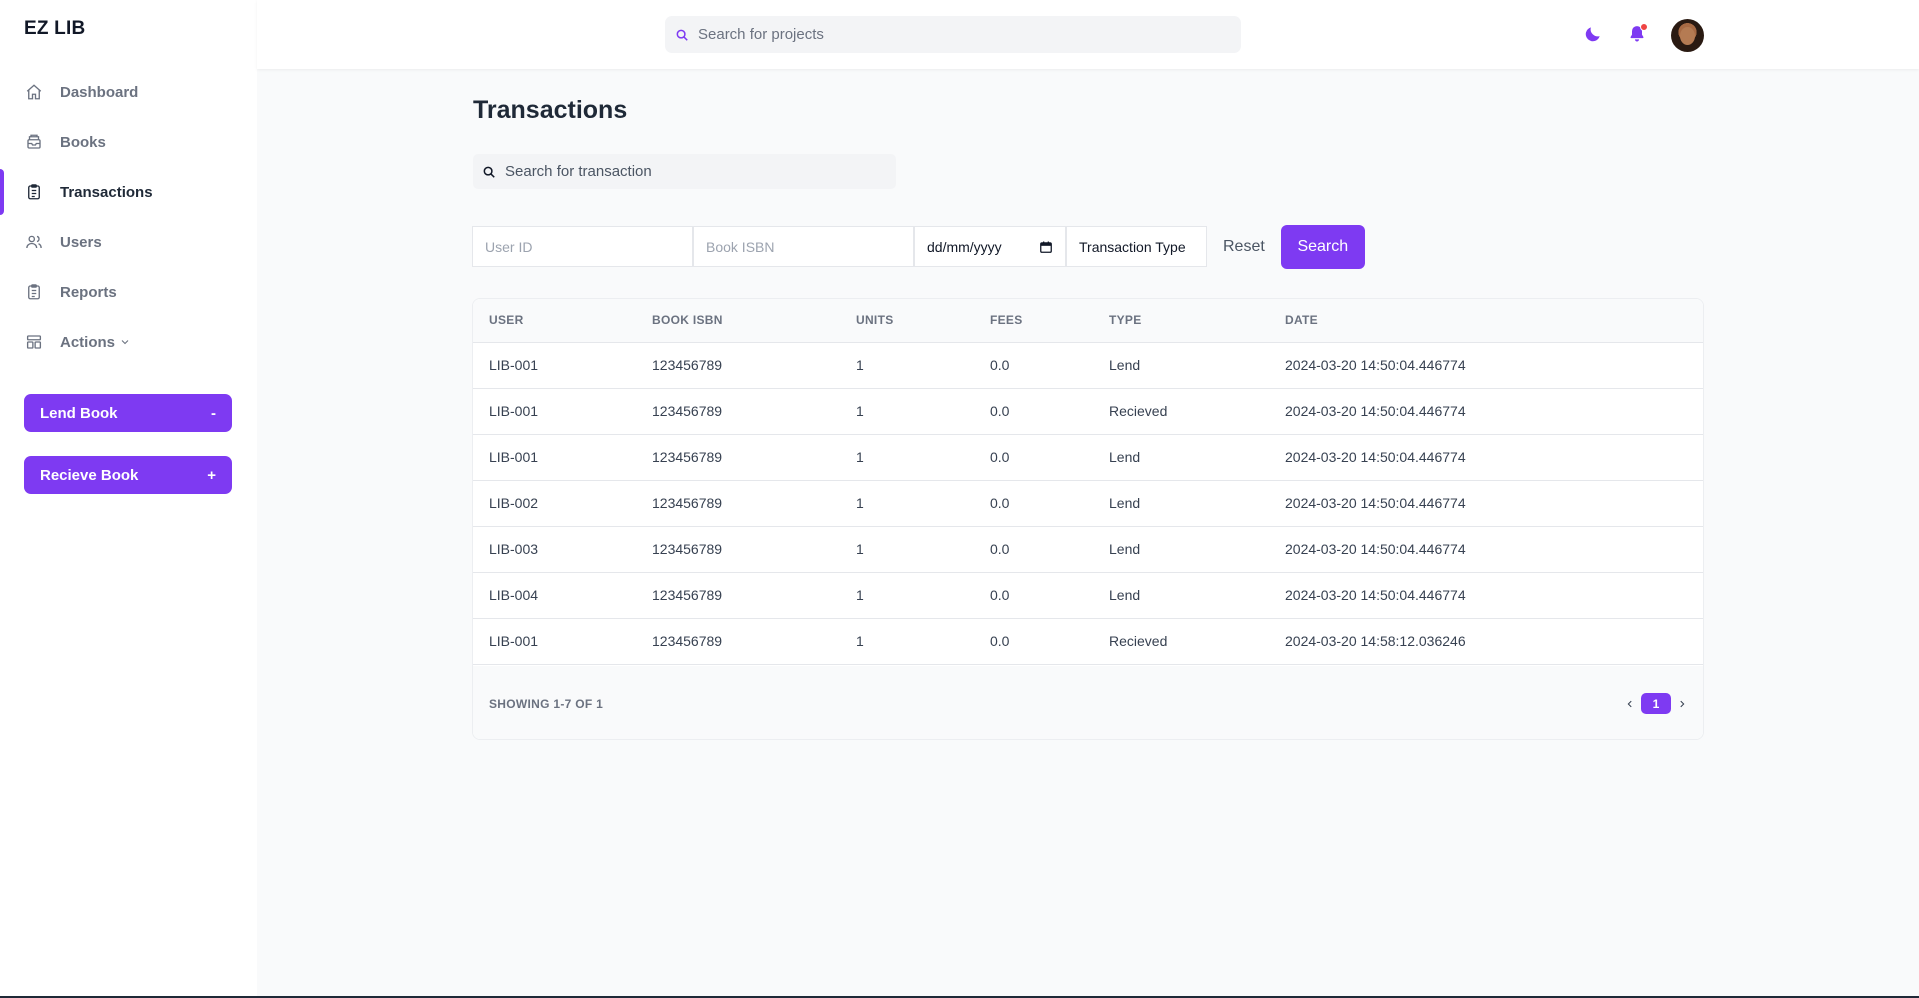 The image size is (1919, 998). What do you see at coordinates (907, 321) in the screenshot?
I see `column-header-units: UNITS` at bounding box center [907, 321].